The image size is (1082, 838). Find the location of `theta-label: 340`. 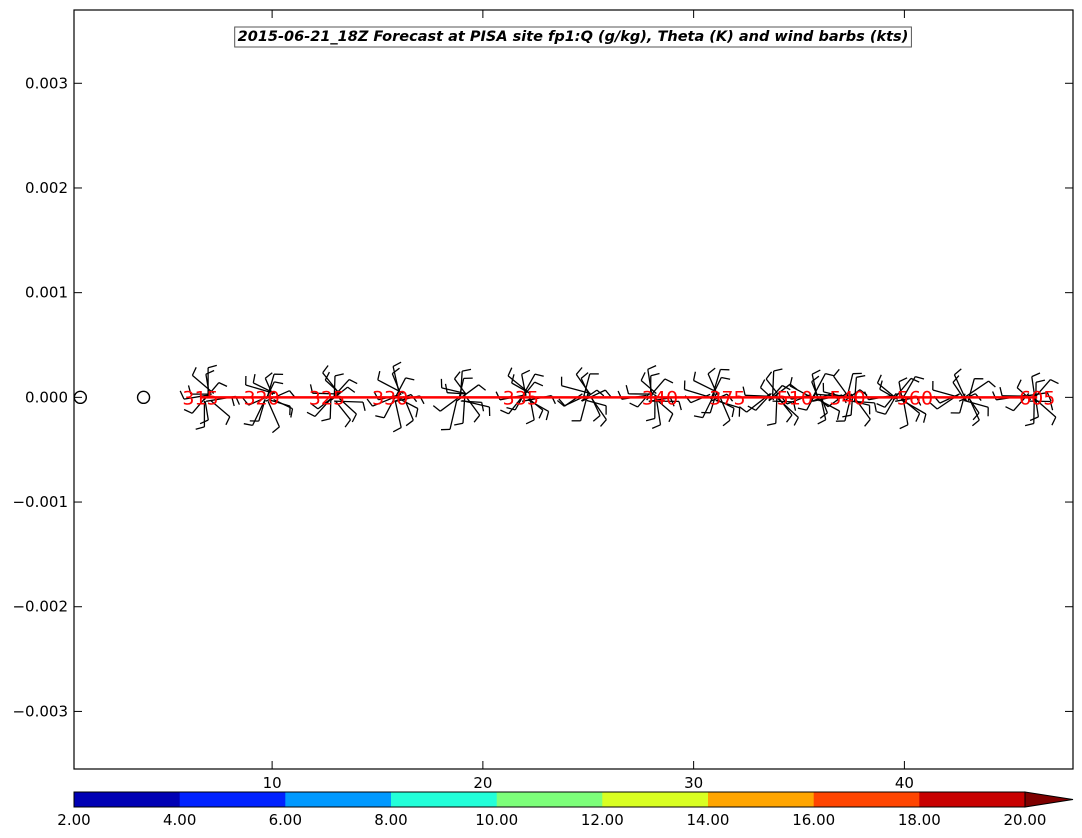

theta-label: 340 is located at coordinates (660, 398).